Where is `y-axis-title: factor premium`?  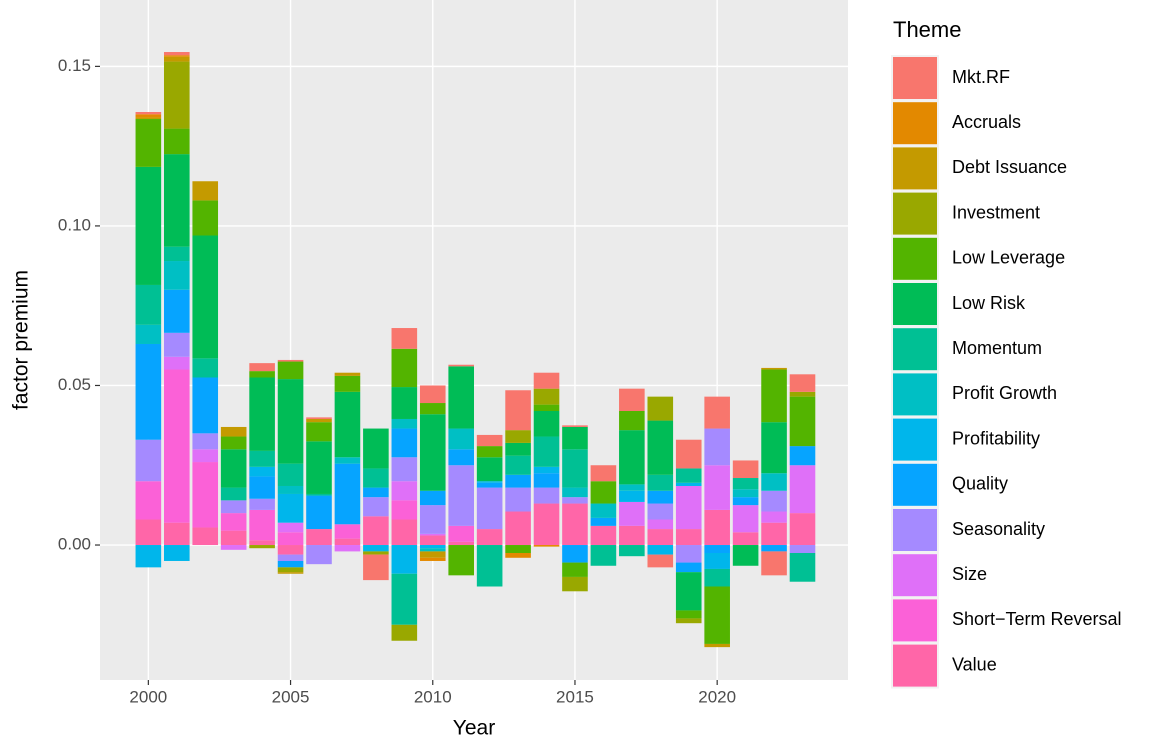 y-axis-title: factor premium is located at coordinates (21, 340).